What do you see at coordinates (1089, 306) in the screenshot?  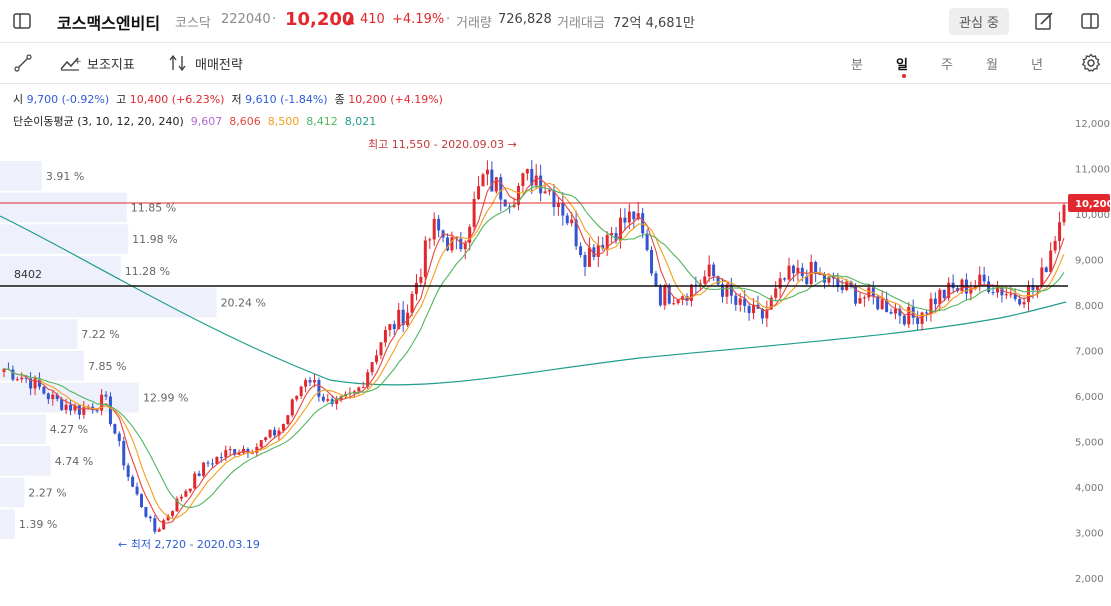 I see `y-tick-label: 8,000` at bounding box center [1089, 306].